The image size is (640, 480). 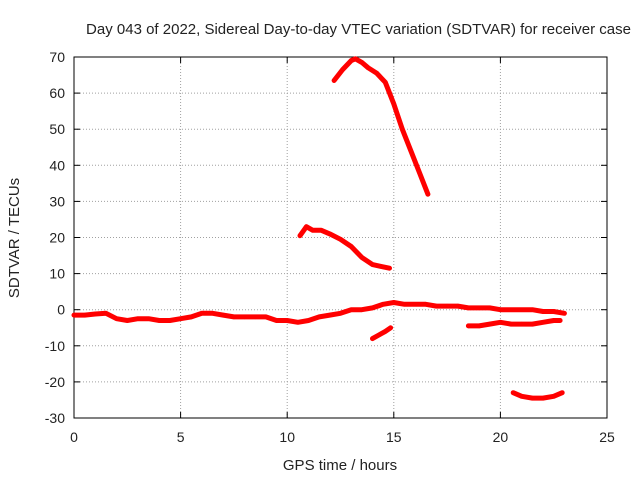 What do you see at coordinates (74, 437) in the screenshot?
I see `x-tick-label: 0` at bounding box center [74, 437].